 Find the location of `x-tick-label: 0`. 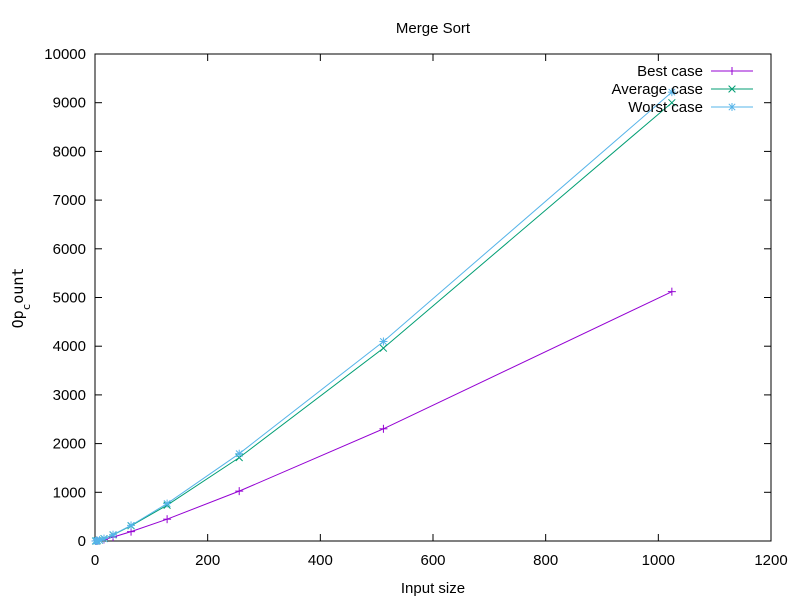

x-tick-label: 0 is located at coordinates (95, 560).